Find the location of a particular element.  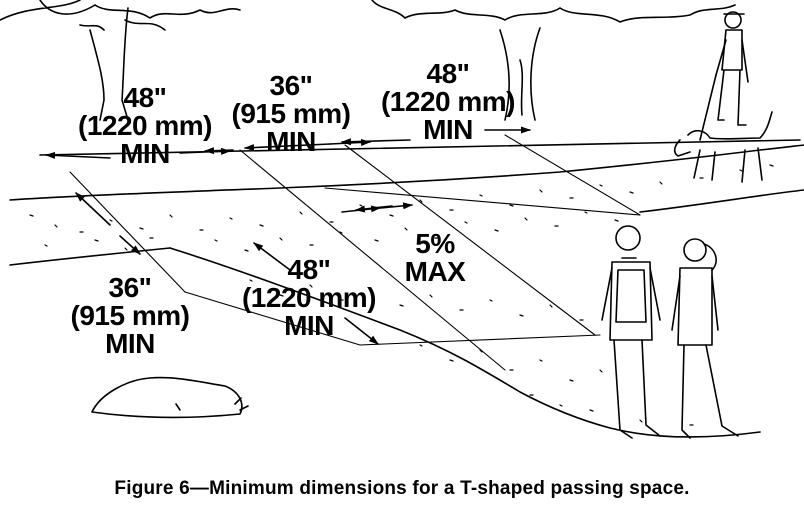

slope-value: 5% is located at coordinates (435, 243).